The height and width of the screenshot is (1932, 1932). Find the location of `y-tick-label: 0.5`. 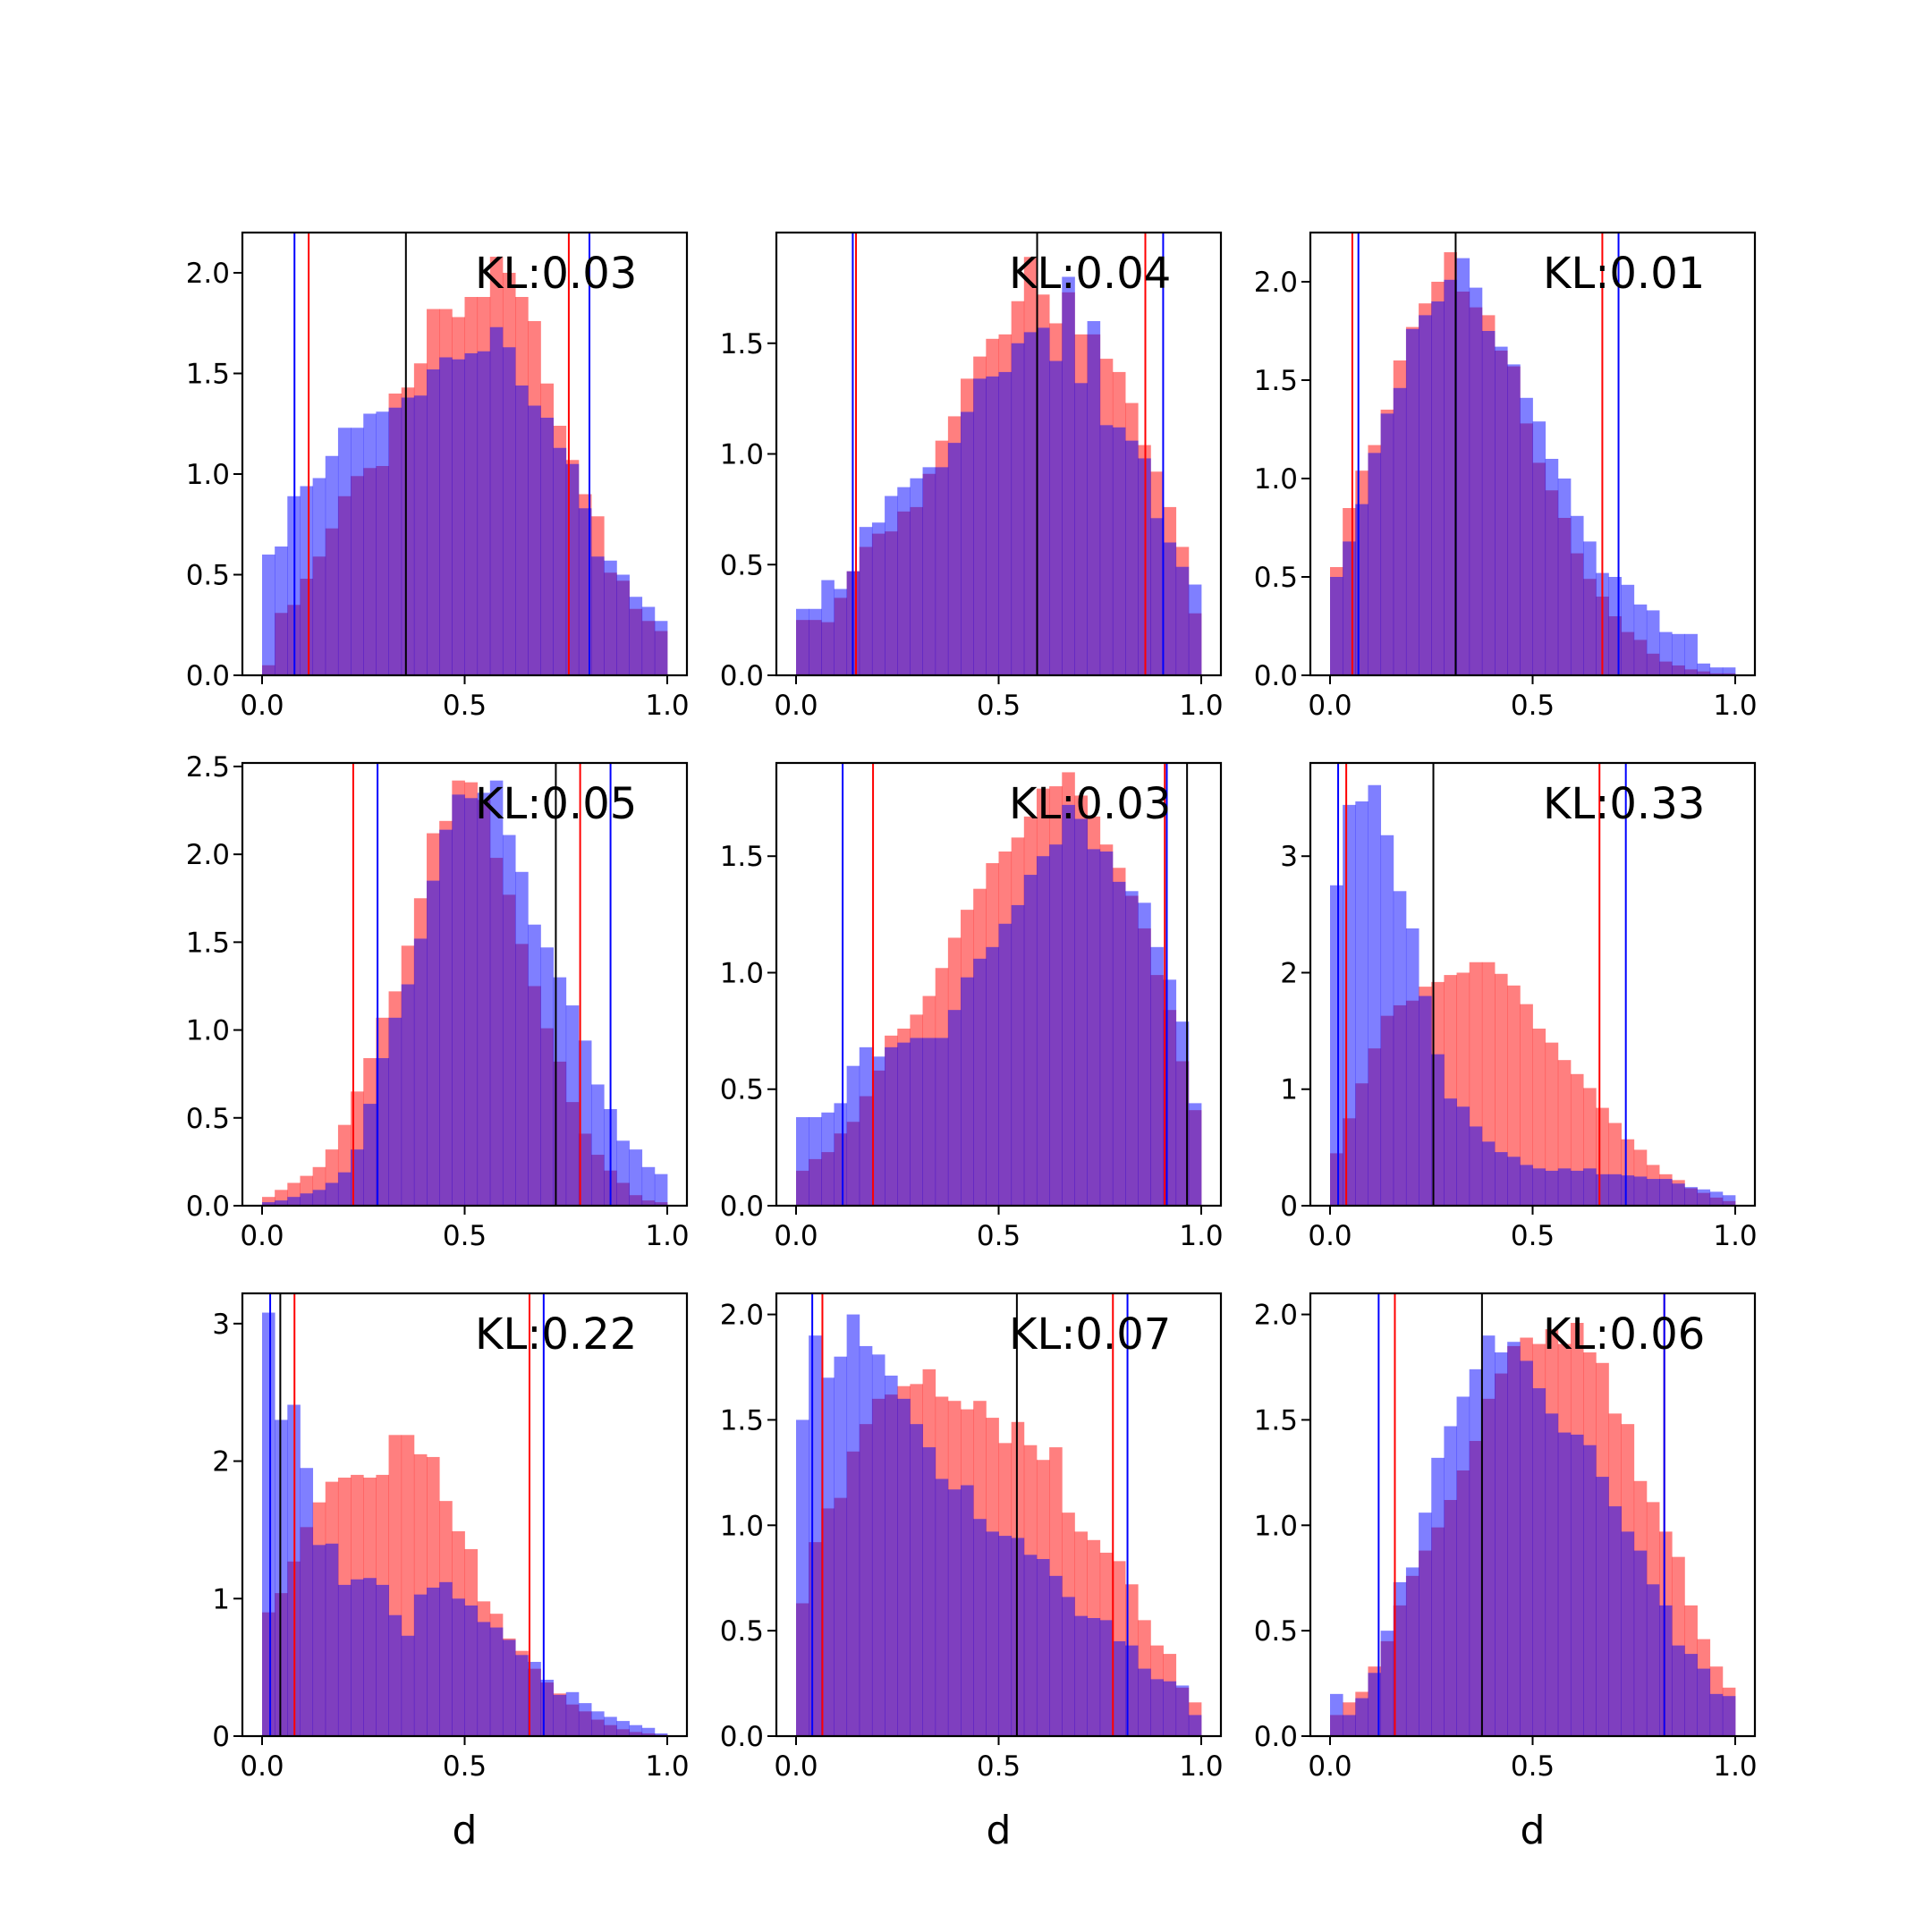

y-tick-label: 0.5 is located at coordinates (742, 1631).